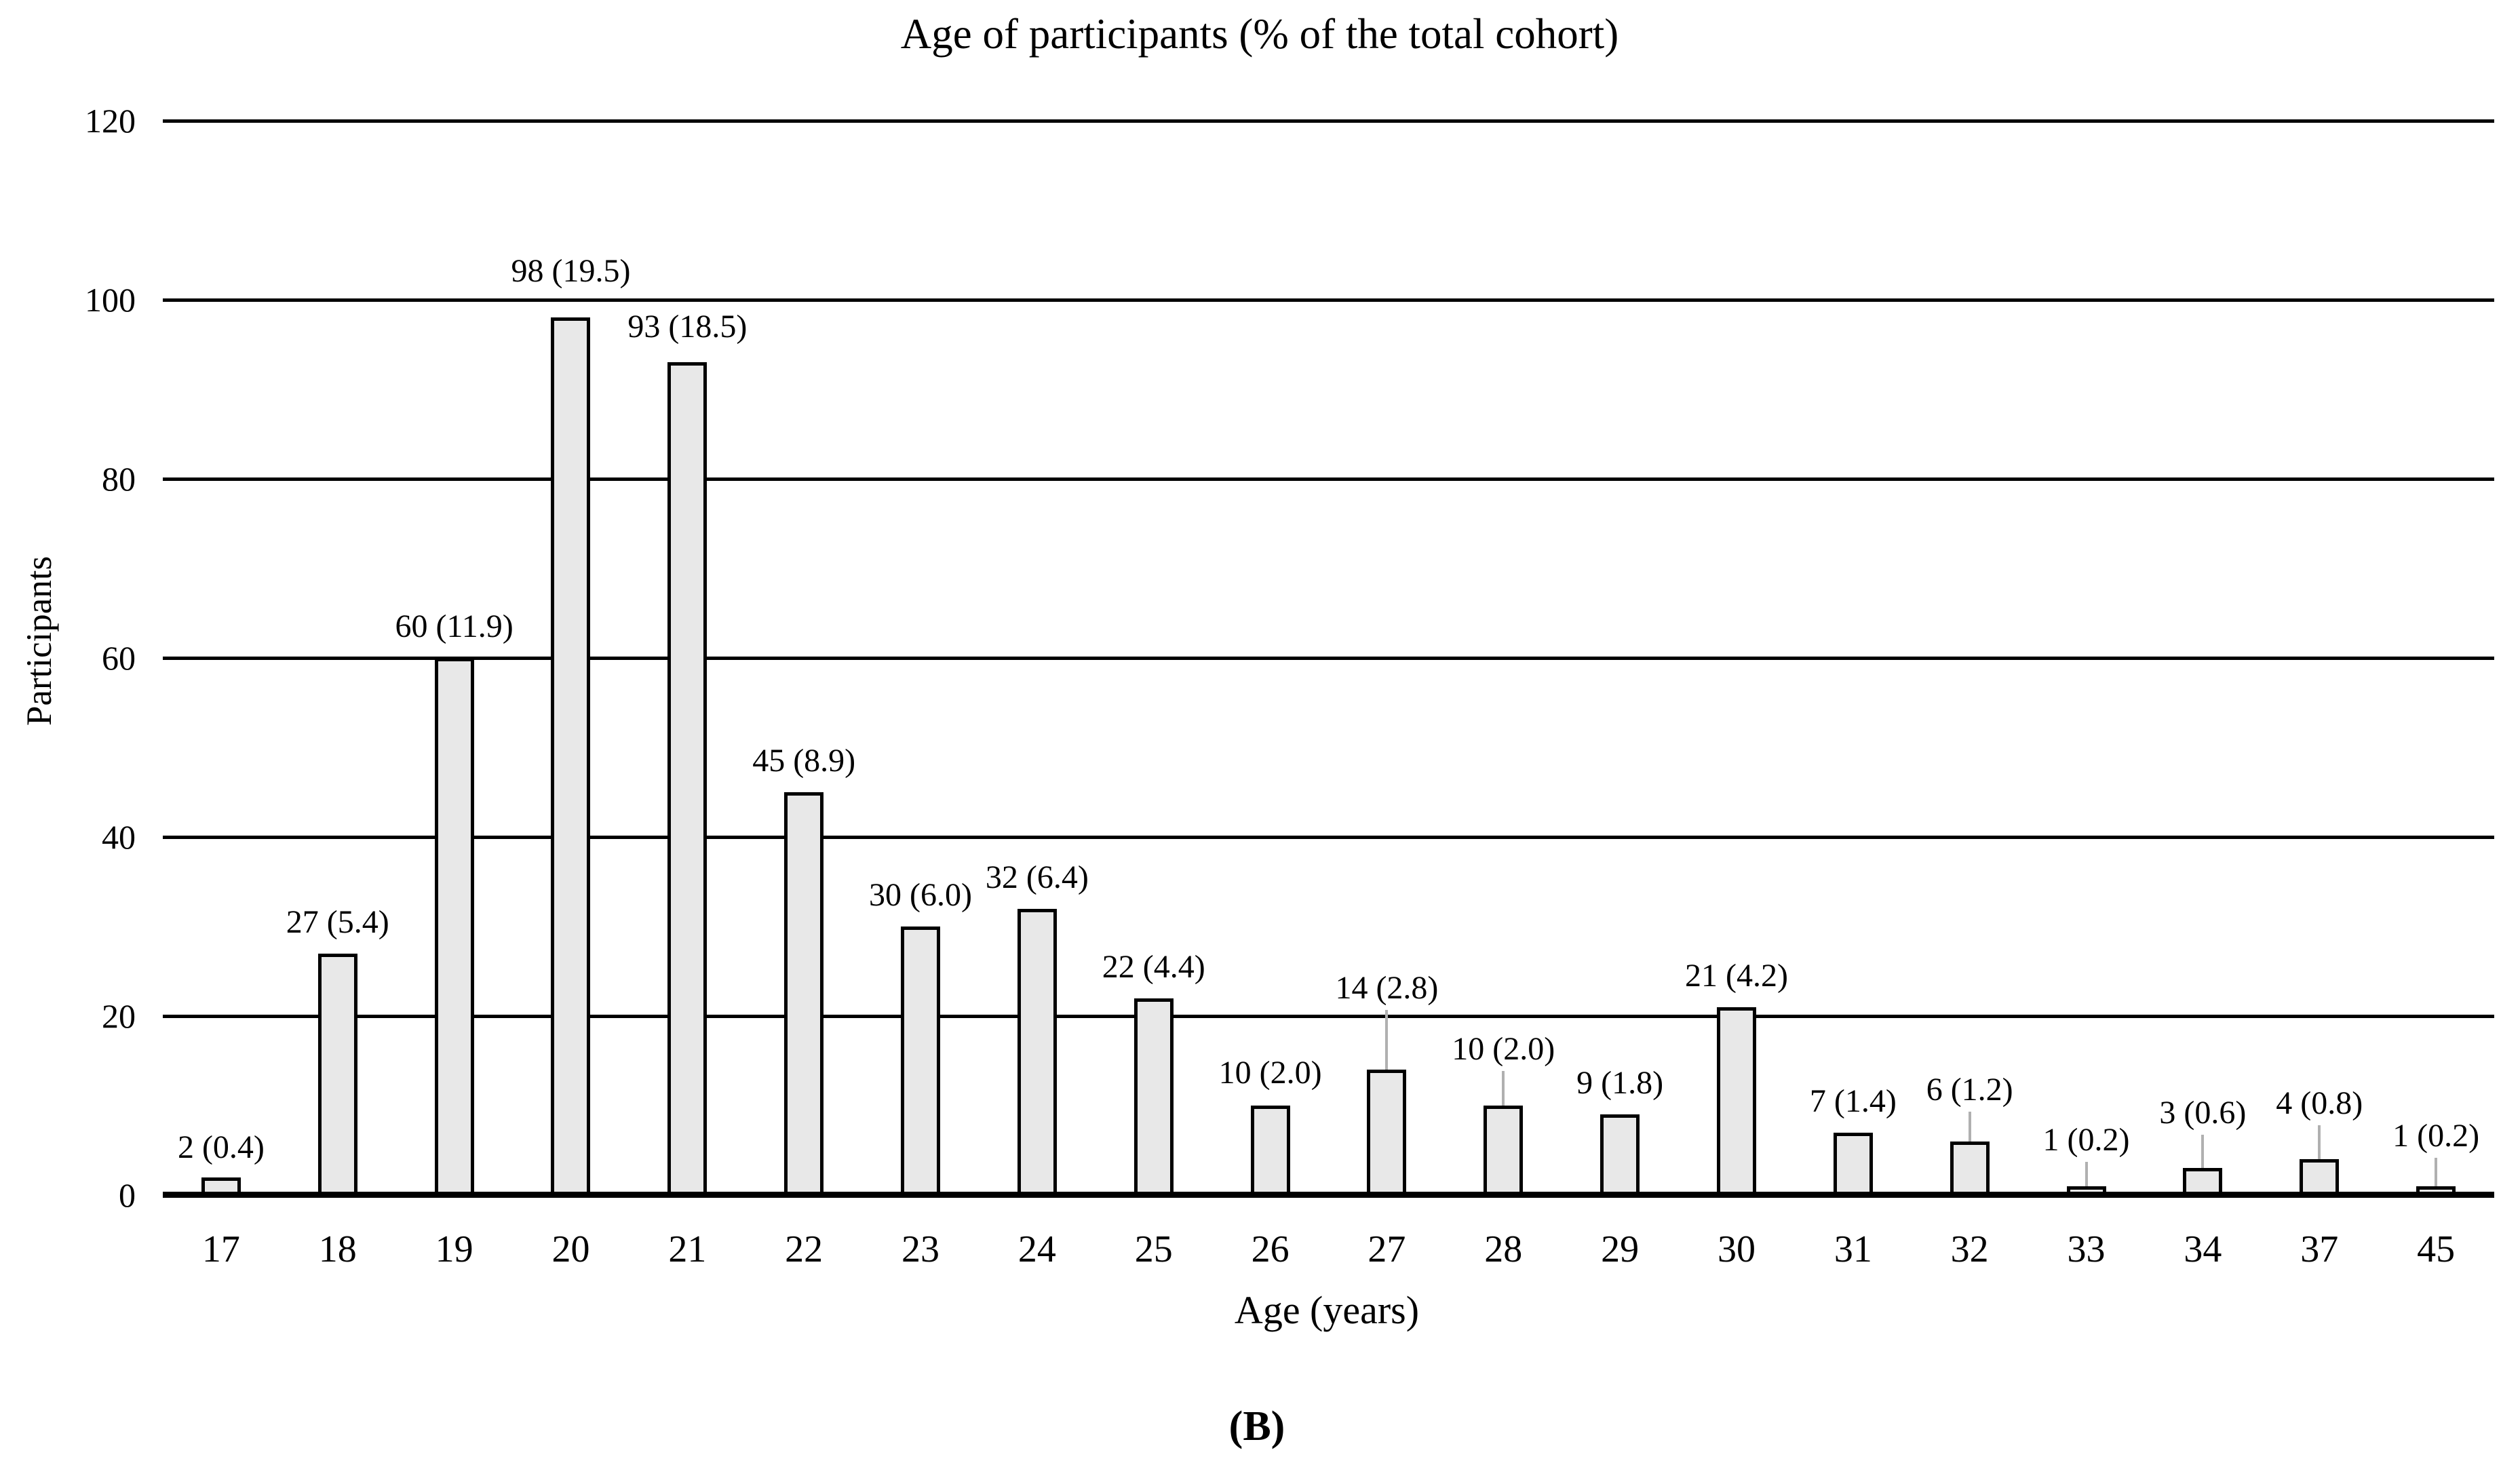 Image resolution: width=2520 pixels, height=1482 pixels. What do you see at coordinates (1970, 1249) in the screenshot?
I see `x-tick-label-32: 32` at bounding box center [1970, 1249].